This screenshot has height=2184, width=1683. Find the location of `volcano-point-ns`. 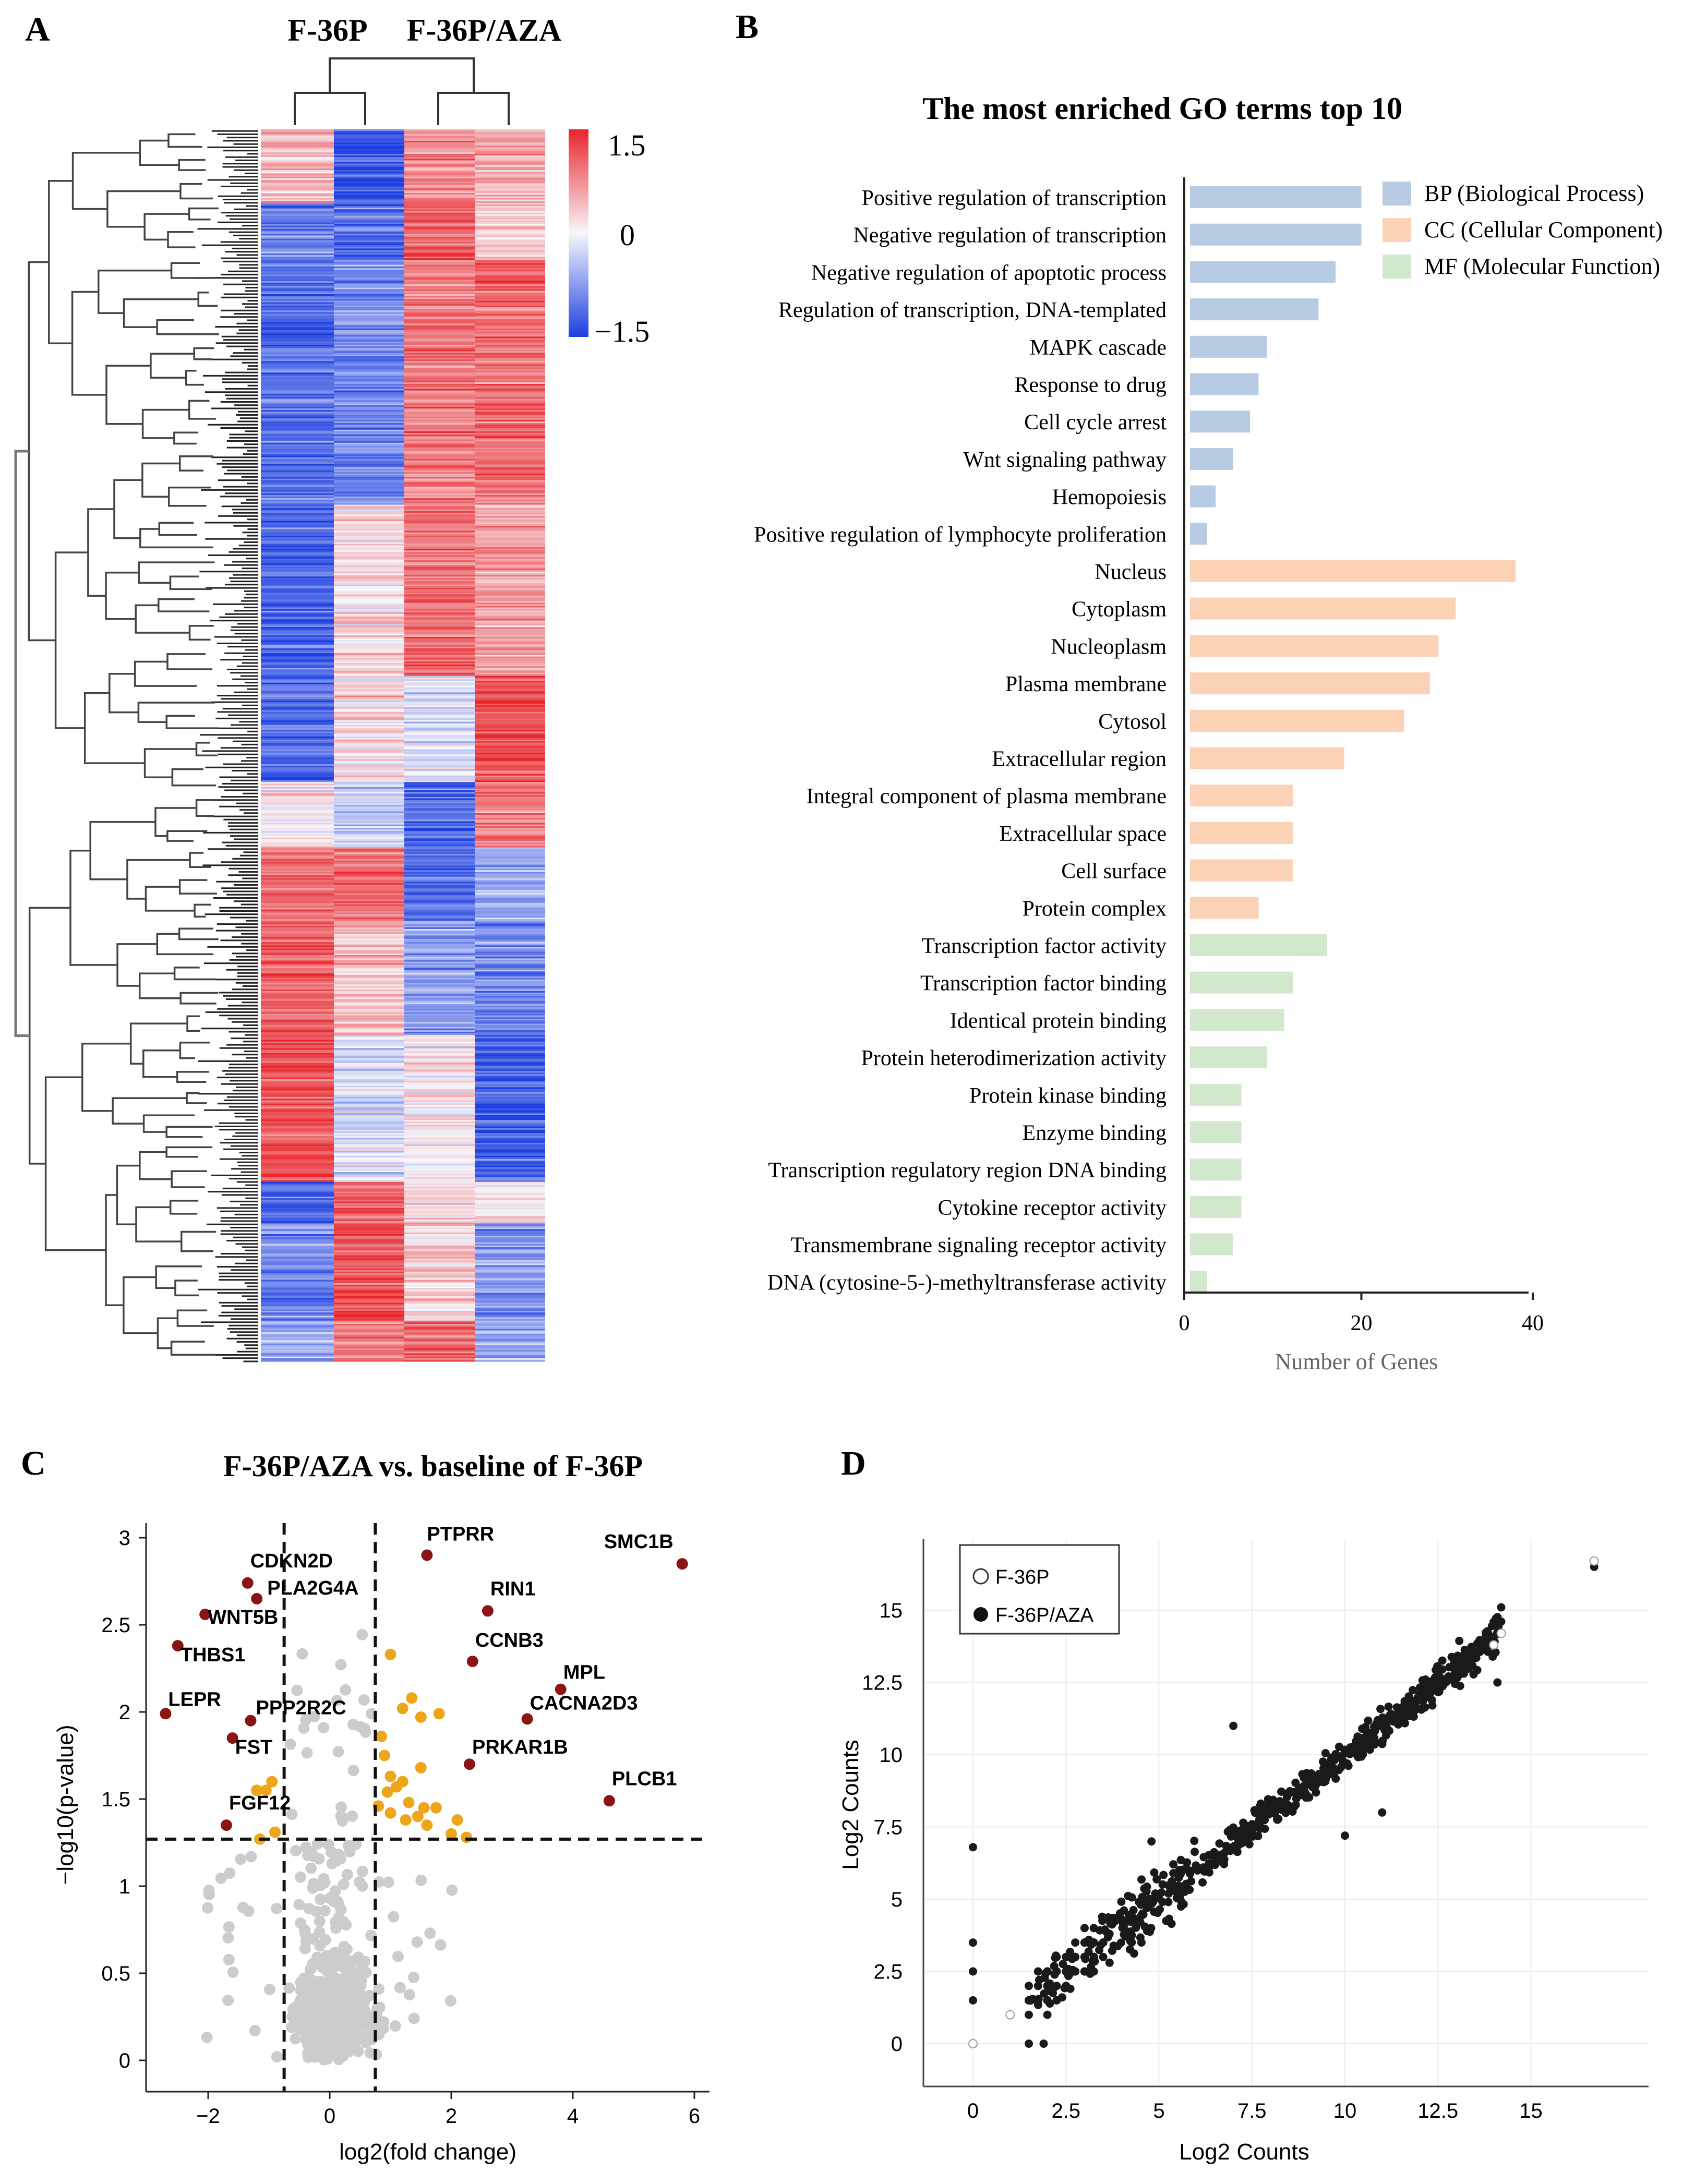

volcano-point-ns is located at coordinates (398, 1956).